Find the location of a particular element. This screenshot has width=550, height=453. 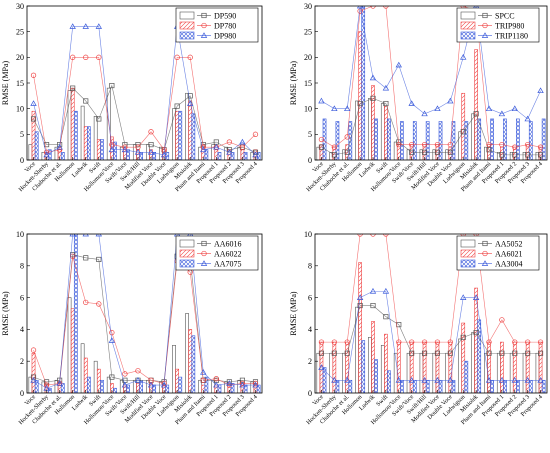

legend-label: AA6021 is located at coordinates (509, 254).